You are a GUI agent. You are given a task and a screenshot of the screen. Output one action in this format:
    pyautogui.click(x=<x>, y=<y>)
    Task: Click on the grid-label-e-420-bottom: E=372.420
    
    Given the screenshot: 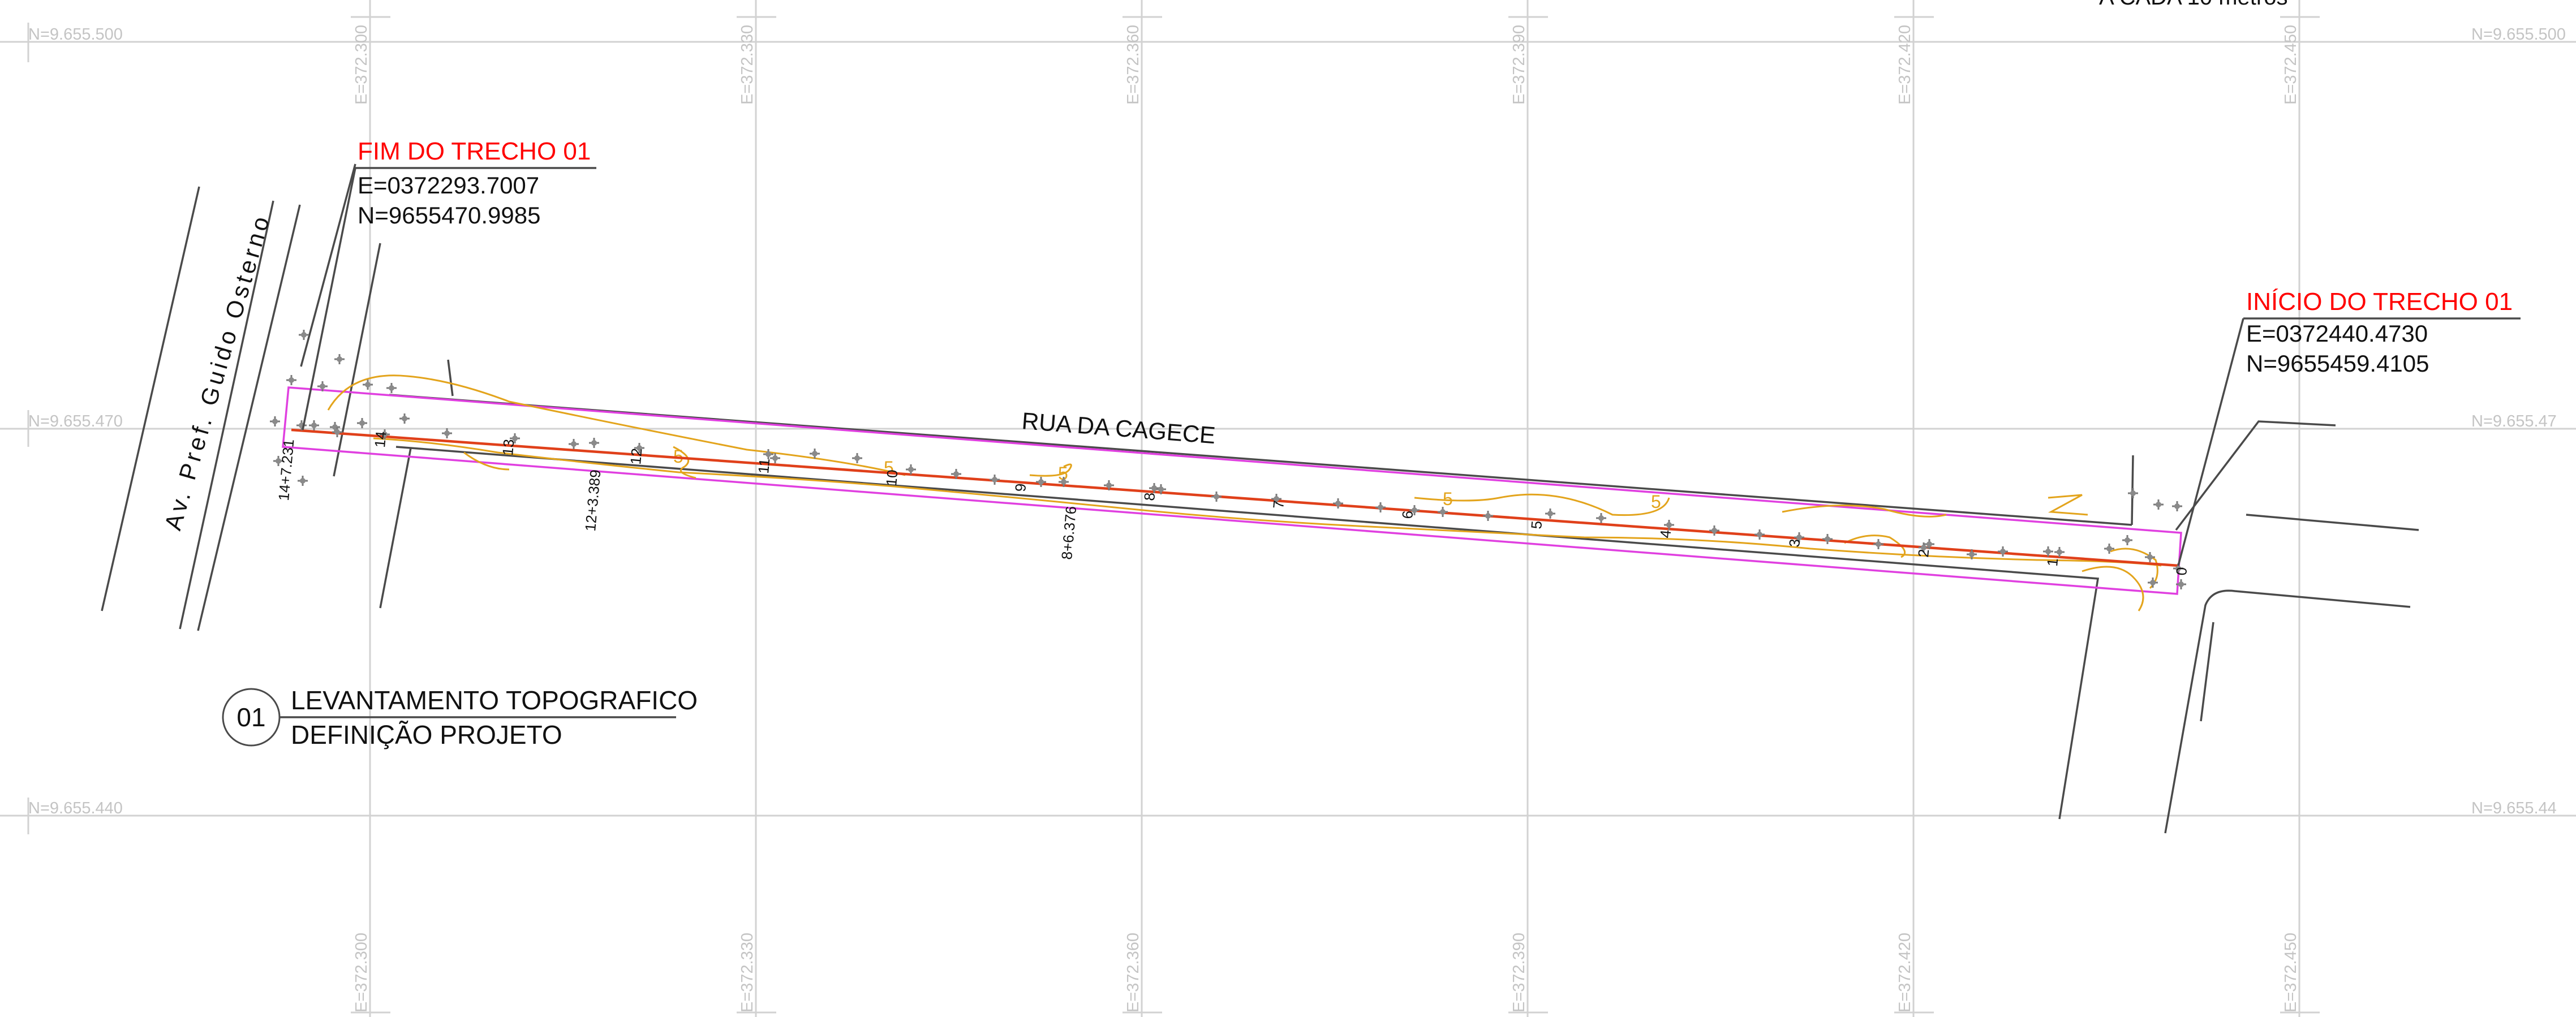 What is the action you would take?
    pyautogui.click(x=1905, y=972)
    